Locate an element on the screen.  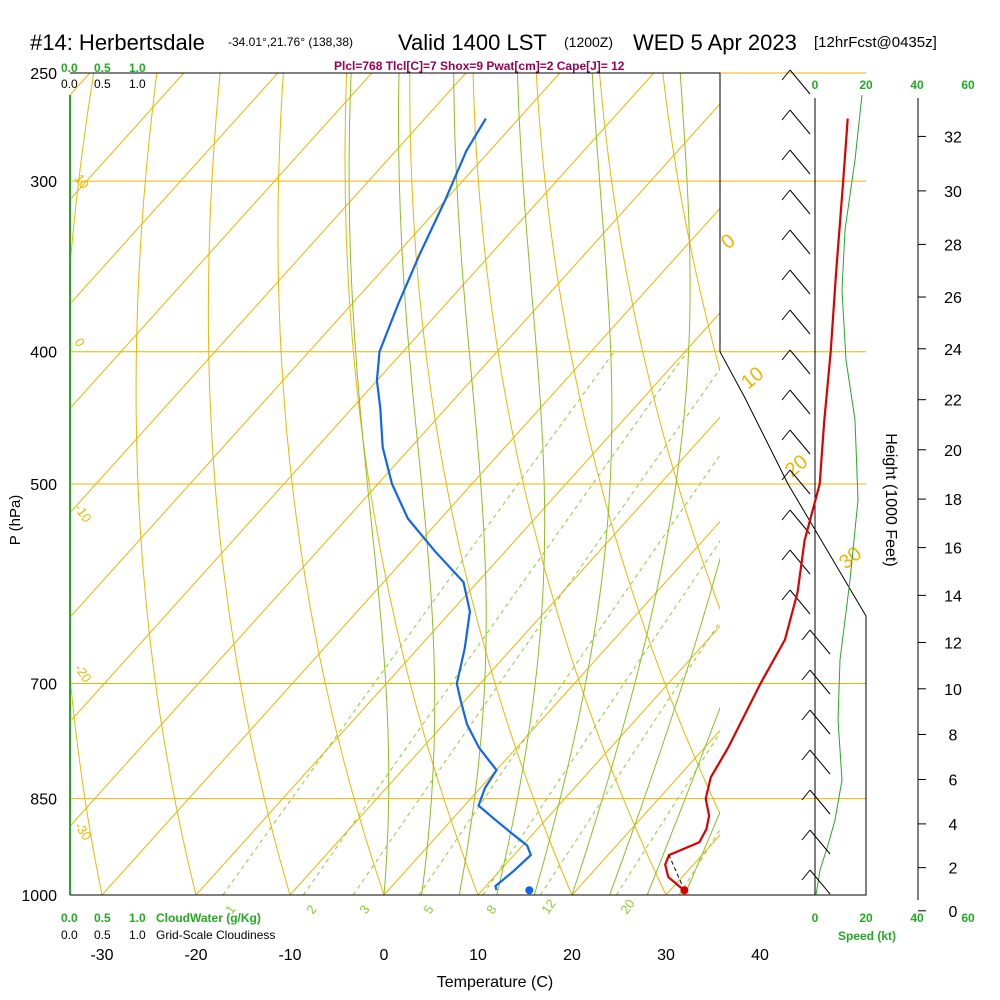
cloud-bottom-2: 1.0 is located at coordinates (137, 918).